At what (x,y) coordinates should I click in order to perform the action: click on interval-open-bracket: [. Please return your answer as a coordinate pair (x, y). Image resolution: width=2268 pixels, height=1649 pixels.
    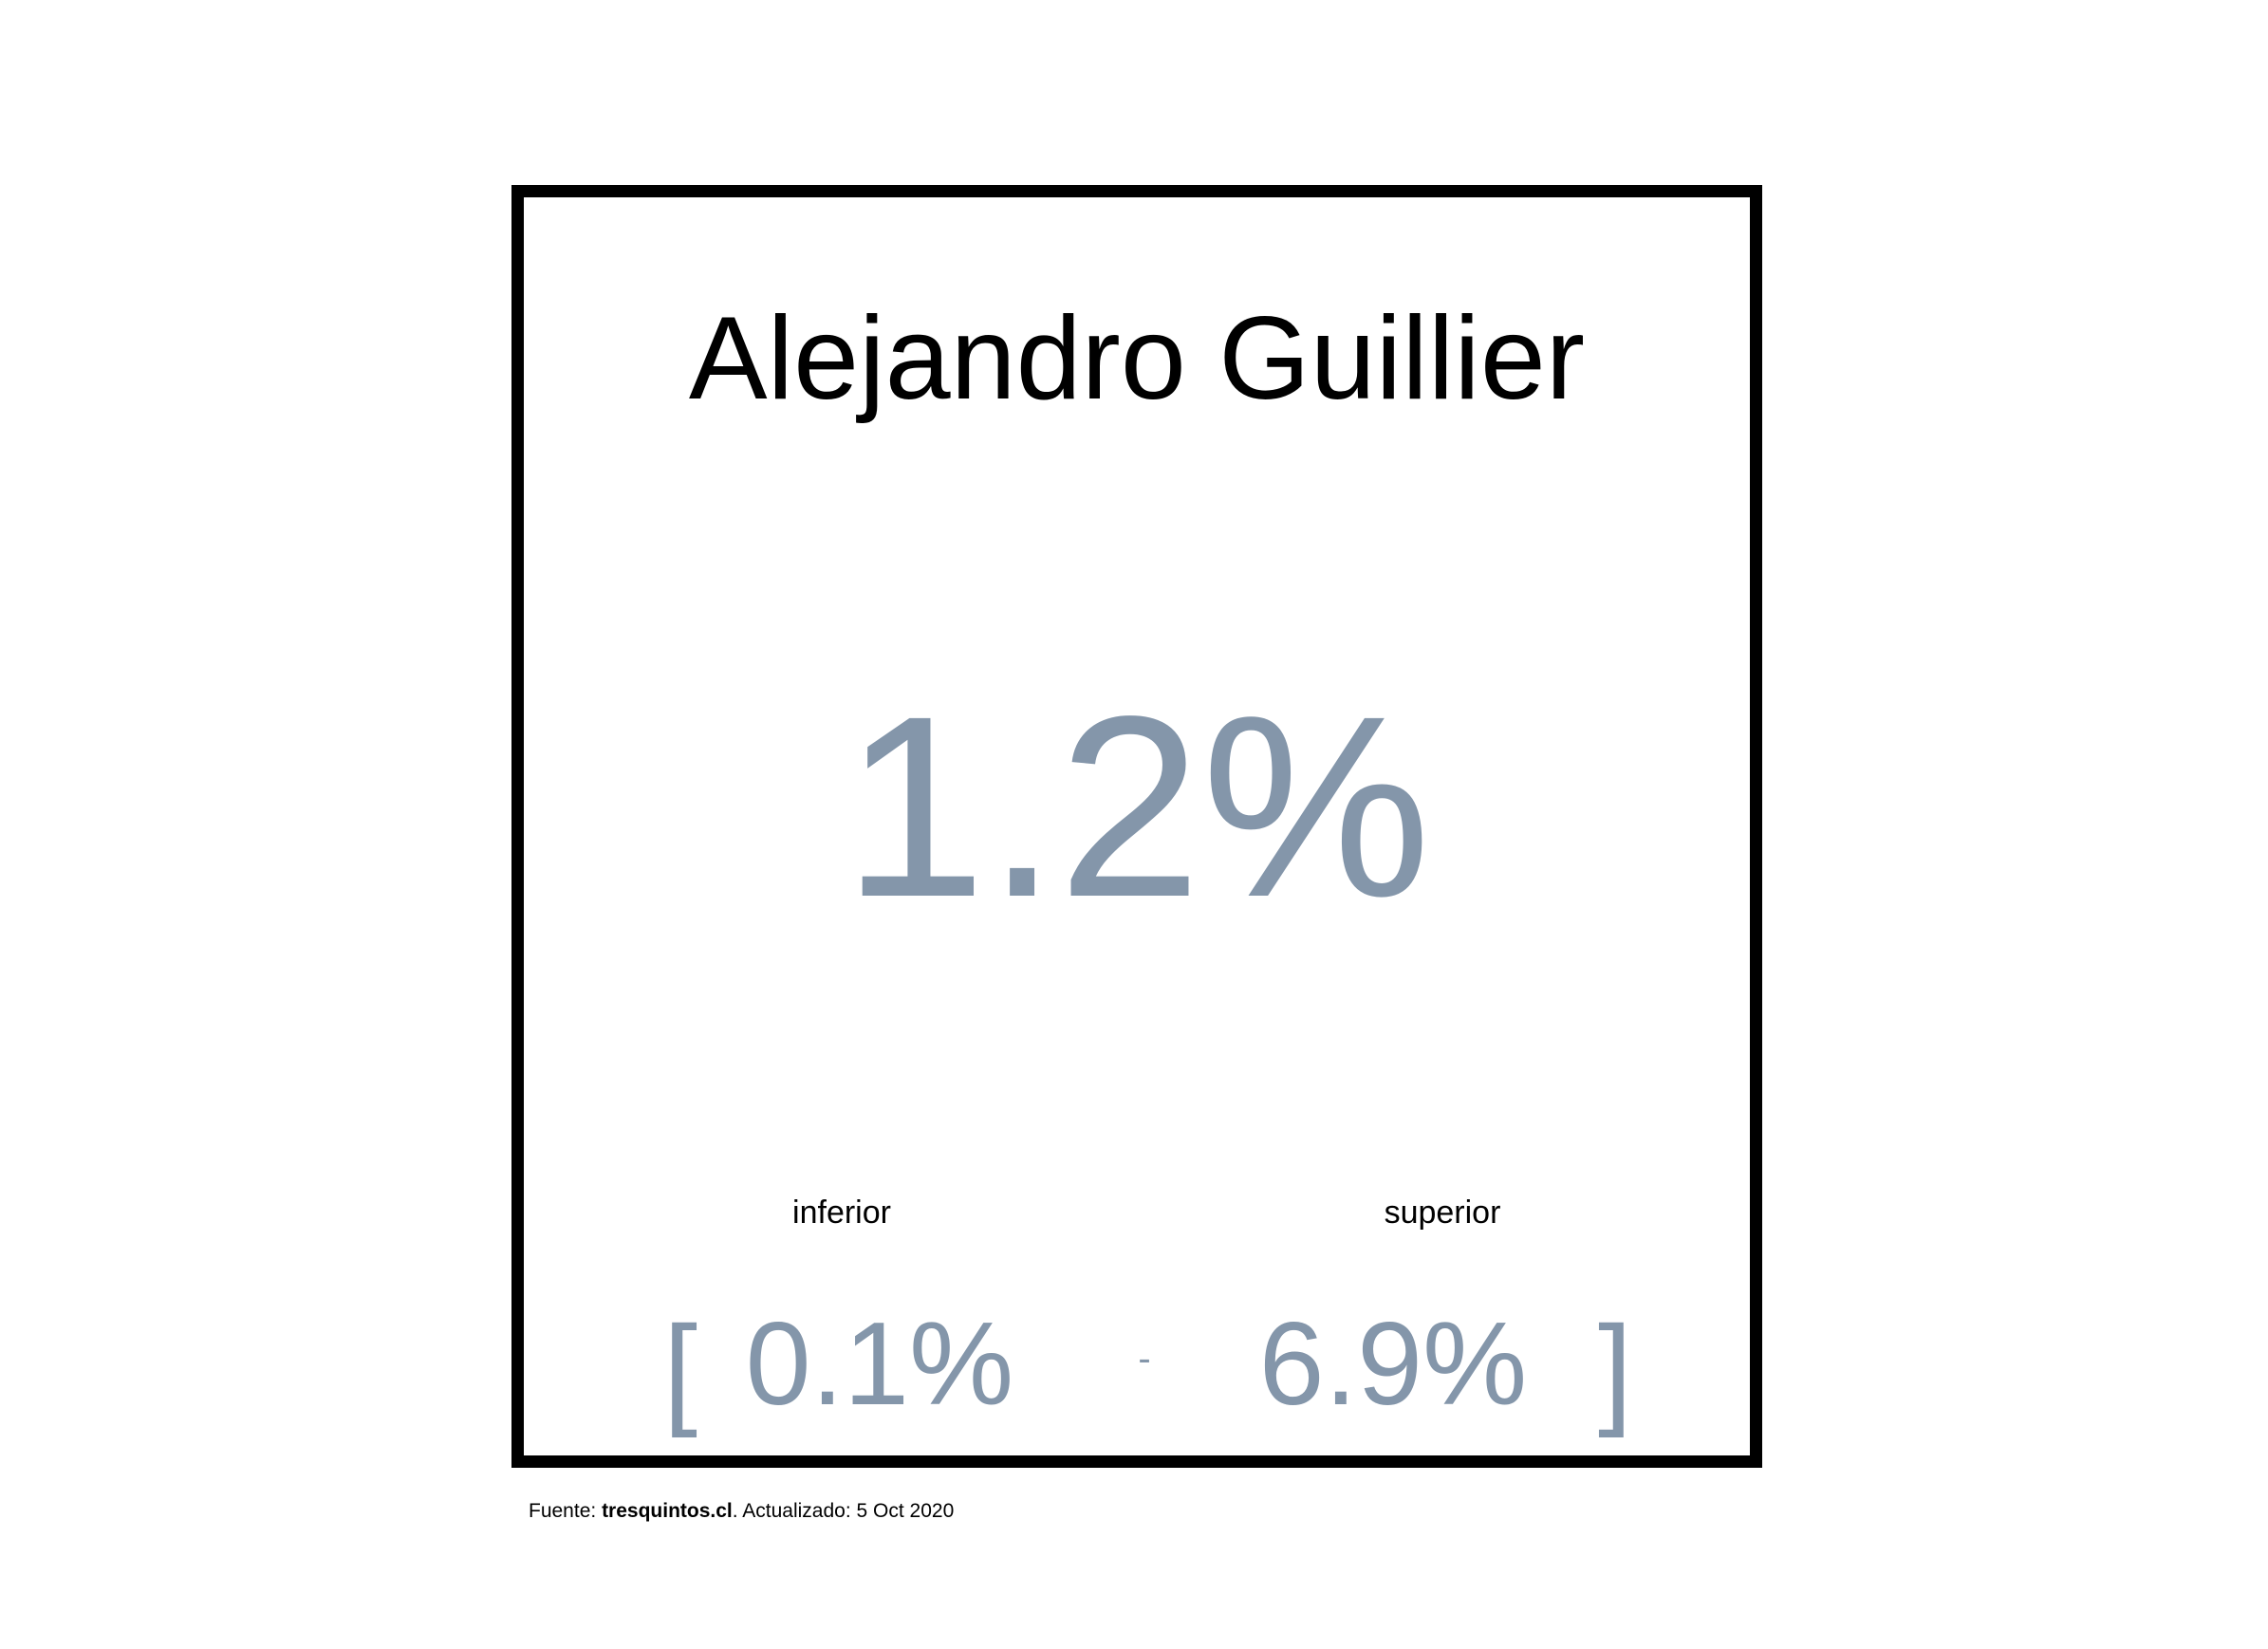
    Looking at the image, I should click on (680, 1369).